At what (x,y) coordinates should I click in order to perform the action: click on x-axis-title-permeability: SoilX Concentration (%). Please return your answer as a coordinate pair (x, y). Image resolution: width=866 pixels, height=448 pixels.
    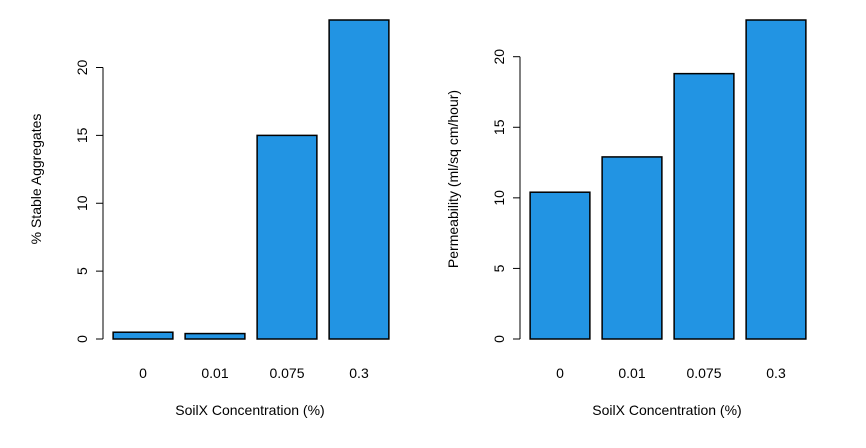
    Looking at the image, I should click on (666, 410).